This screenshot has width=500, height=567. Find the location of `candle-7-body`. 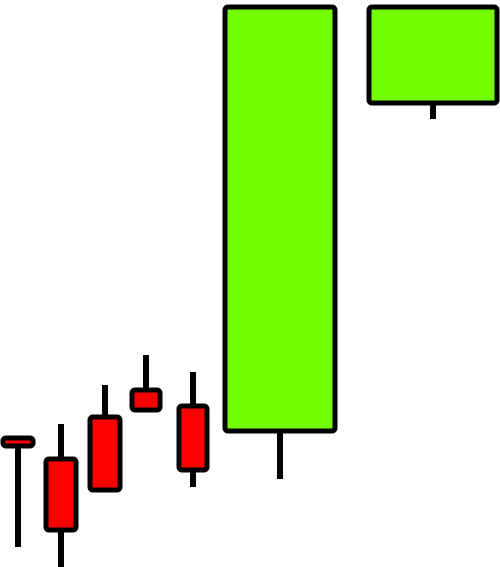

candle-7-body is located at coordinates (433, 55).